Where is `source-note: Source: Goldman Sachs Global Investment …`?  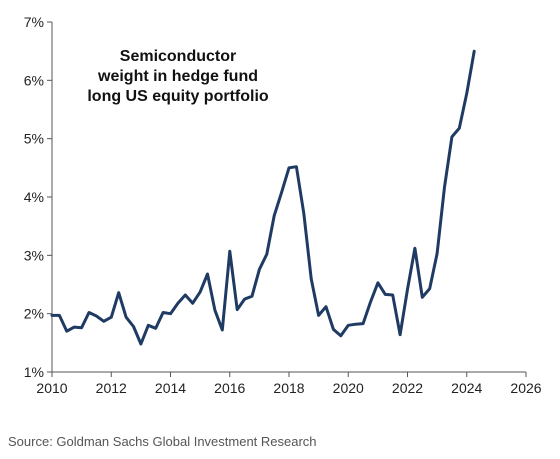 source-note: Source: Goldman Sachs Global Investment … is located at coordinates (162, 441).